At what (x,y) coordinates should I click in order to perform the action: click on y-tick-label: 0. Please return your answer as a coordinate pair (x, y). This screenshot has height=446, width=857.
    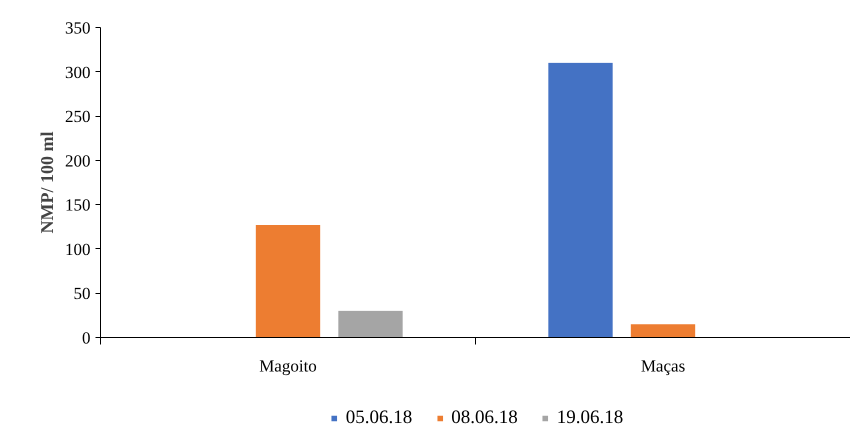
    Looking at the image, I should click on (86, 338).